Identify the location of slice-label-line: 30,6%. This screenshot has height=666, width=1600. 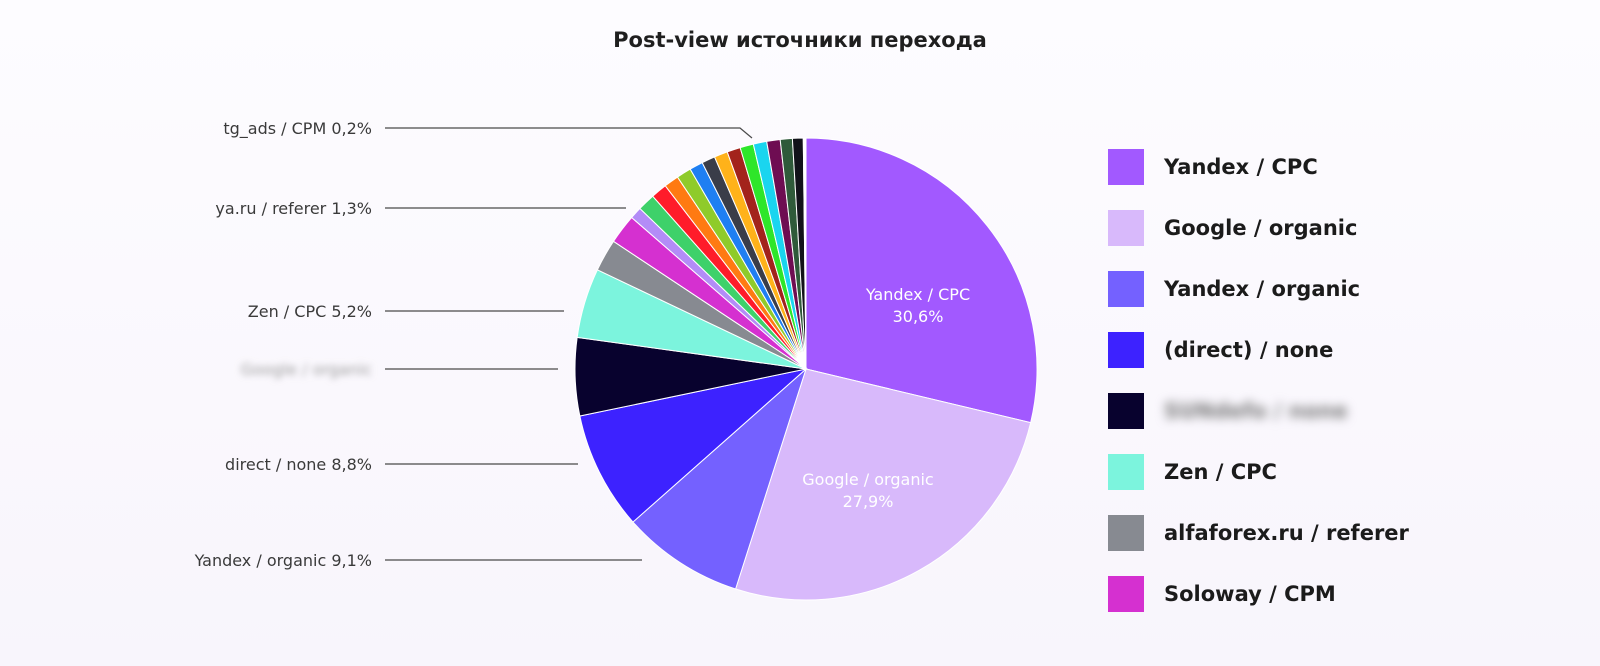
(918, 316).